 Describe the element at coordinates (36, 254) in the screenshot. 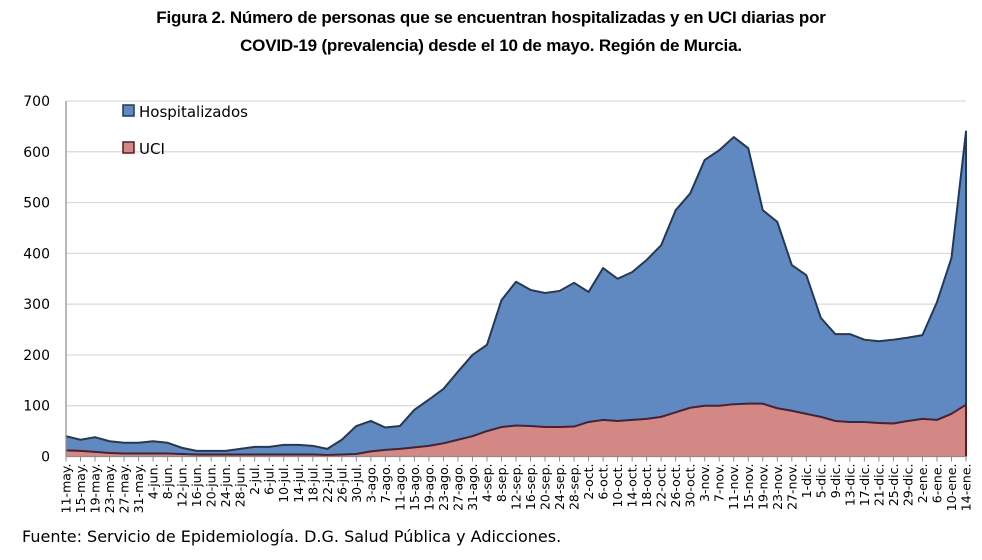

I see `y-tick-label: 400` at that location.